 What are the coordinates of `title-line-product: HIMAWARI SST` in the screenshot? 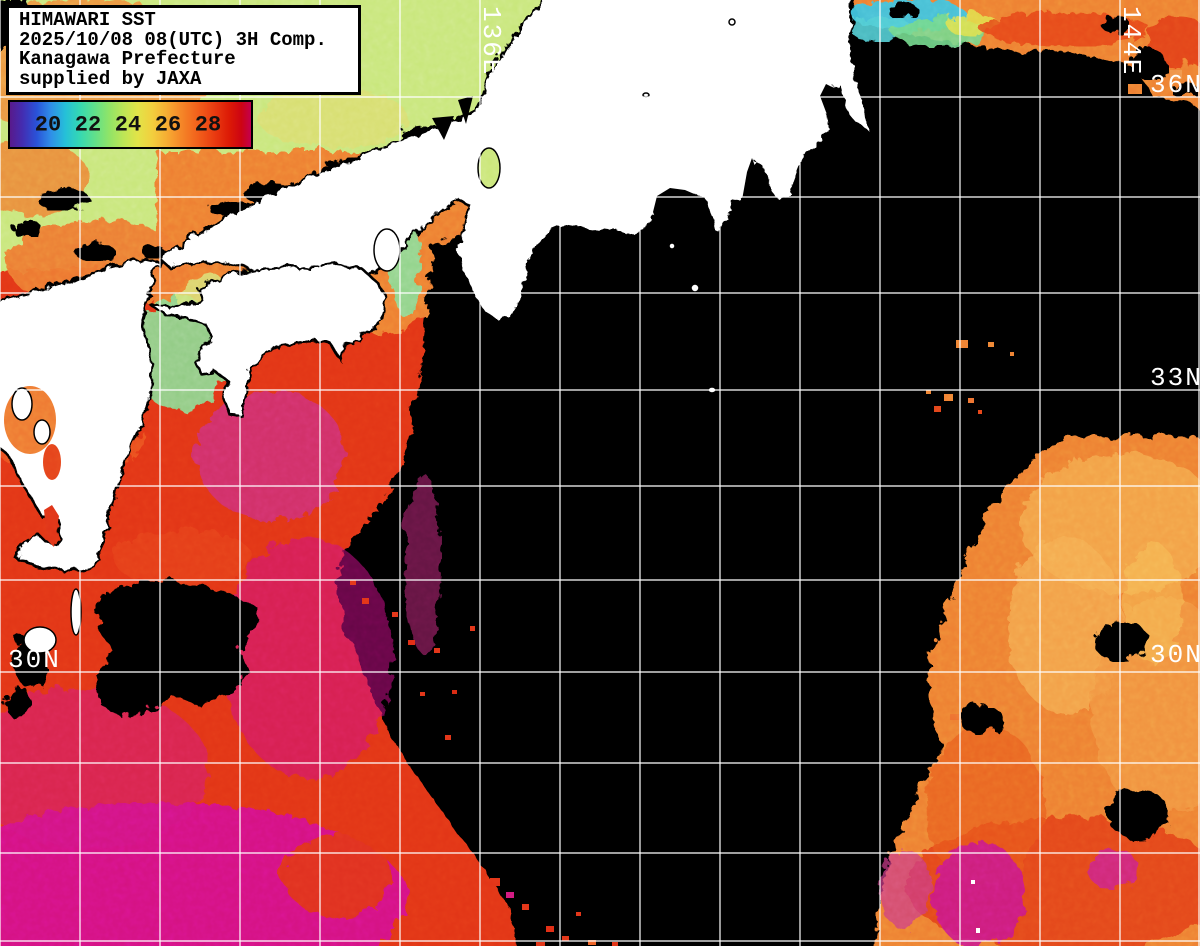 It's located at (87, 20).